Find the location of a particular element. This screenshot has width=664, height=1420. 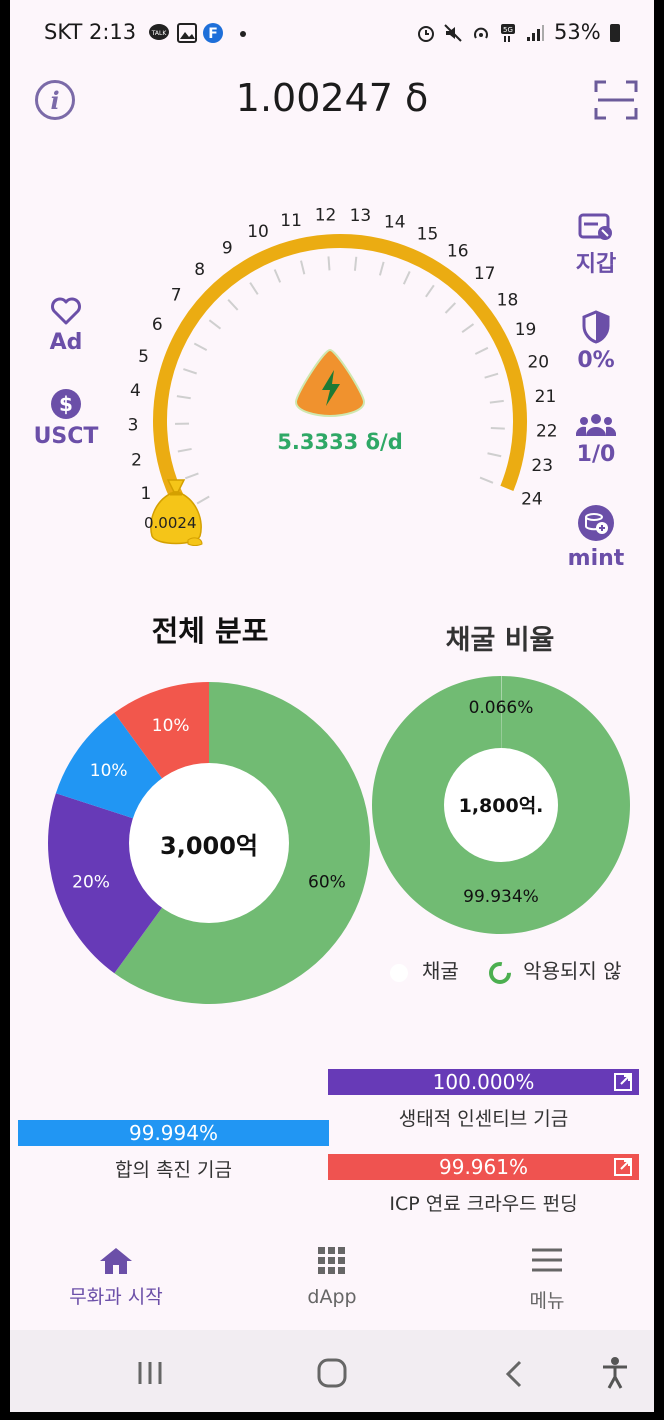

lightning-icon is located at coordinates (330, 383).